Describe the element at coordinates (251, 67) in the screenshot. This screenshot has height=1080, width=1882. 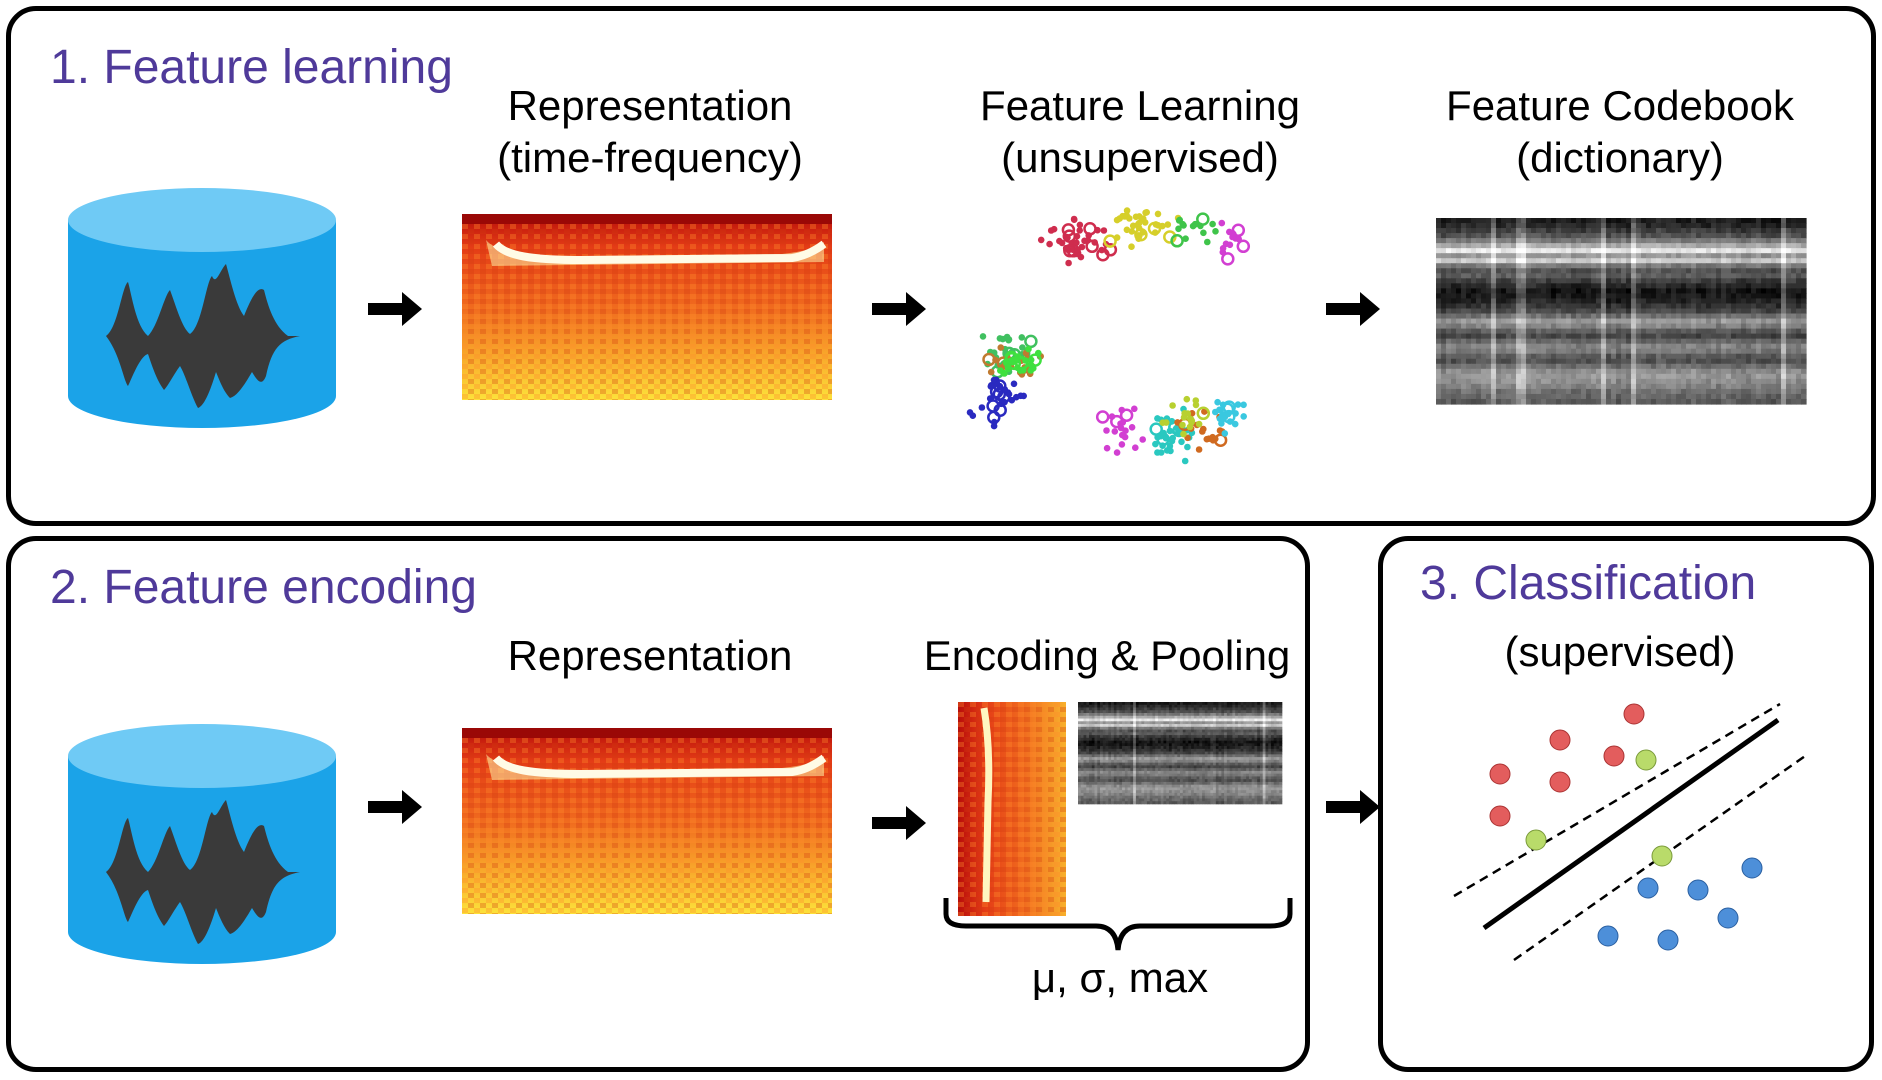
I see `feature-learning-title: 1. Feature learning` at that location.